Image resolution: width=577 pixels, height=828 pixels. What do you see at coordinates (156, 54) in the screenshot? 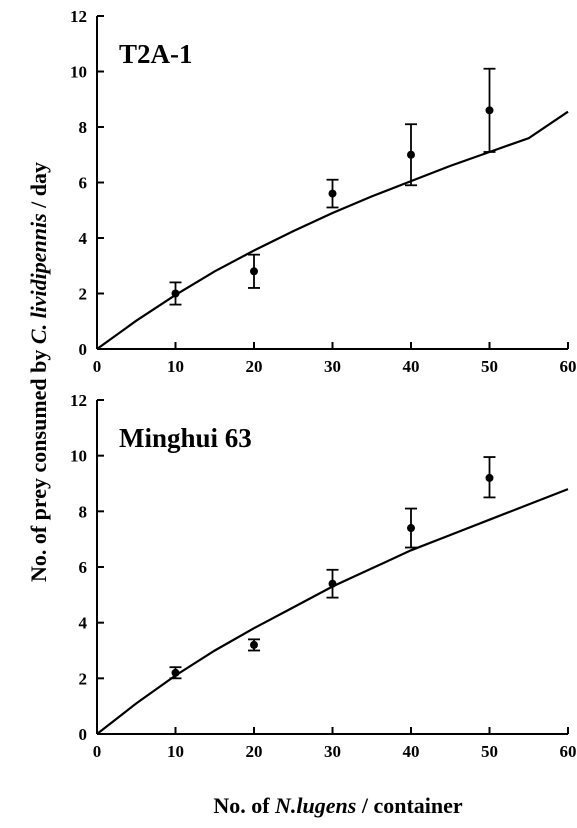
I see `panel-title: T2A-1` at bounding box center [156, 54].